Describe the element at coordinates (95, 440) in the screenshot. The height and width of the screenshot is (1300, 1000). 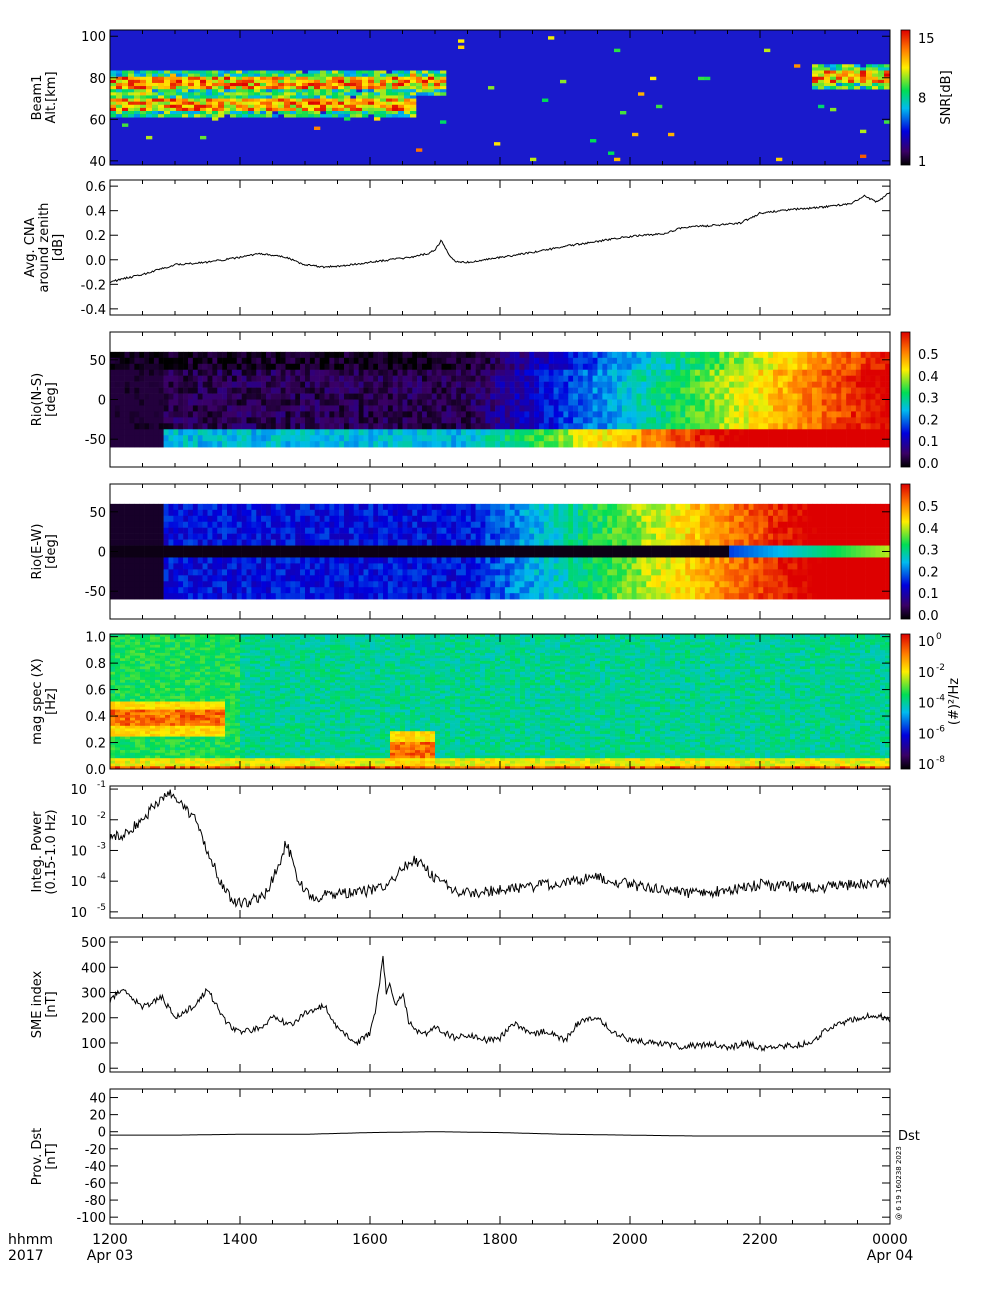
I see `y-tick-label: -50` at that location.